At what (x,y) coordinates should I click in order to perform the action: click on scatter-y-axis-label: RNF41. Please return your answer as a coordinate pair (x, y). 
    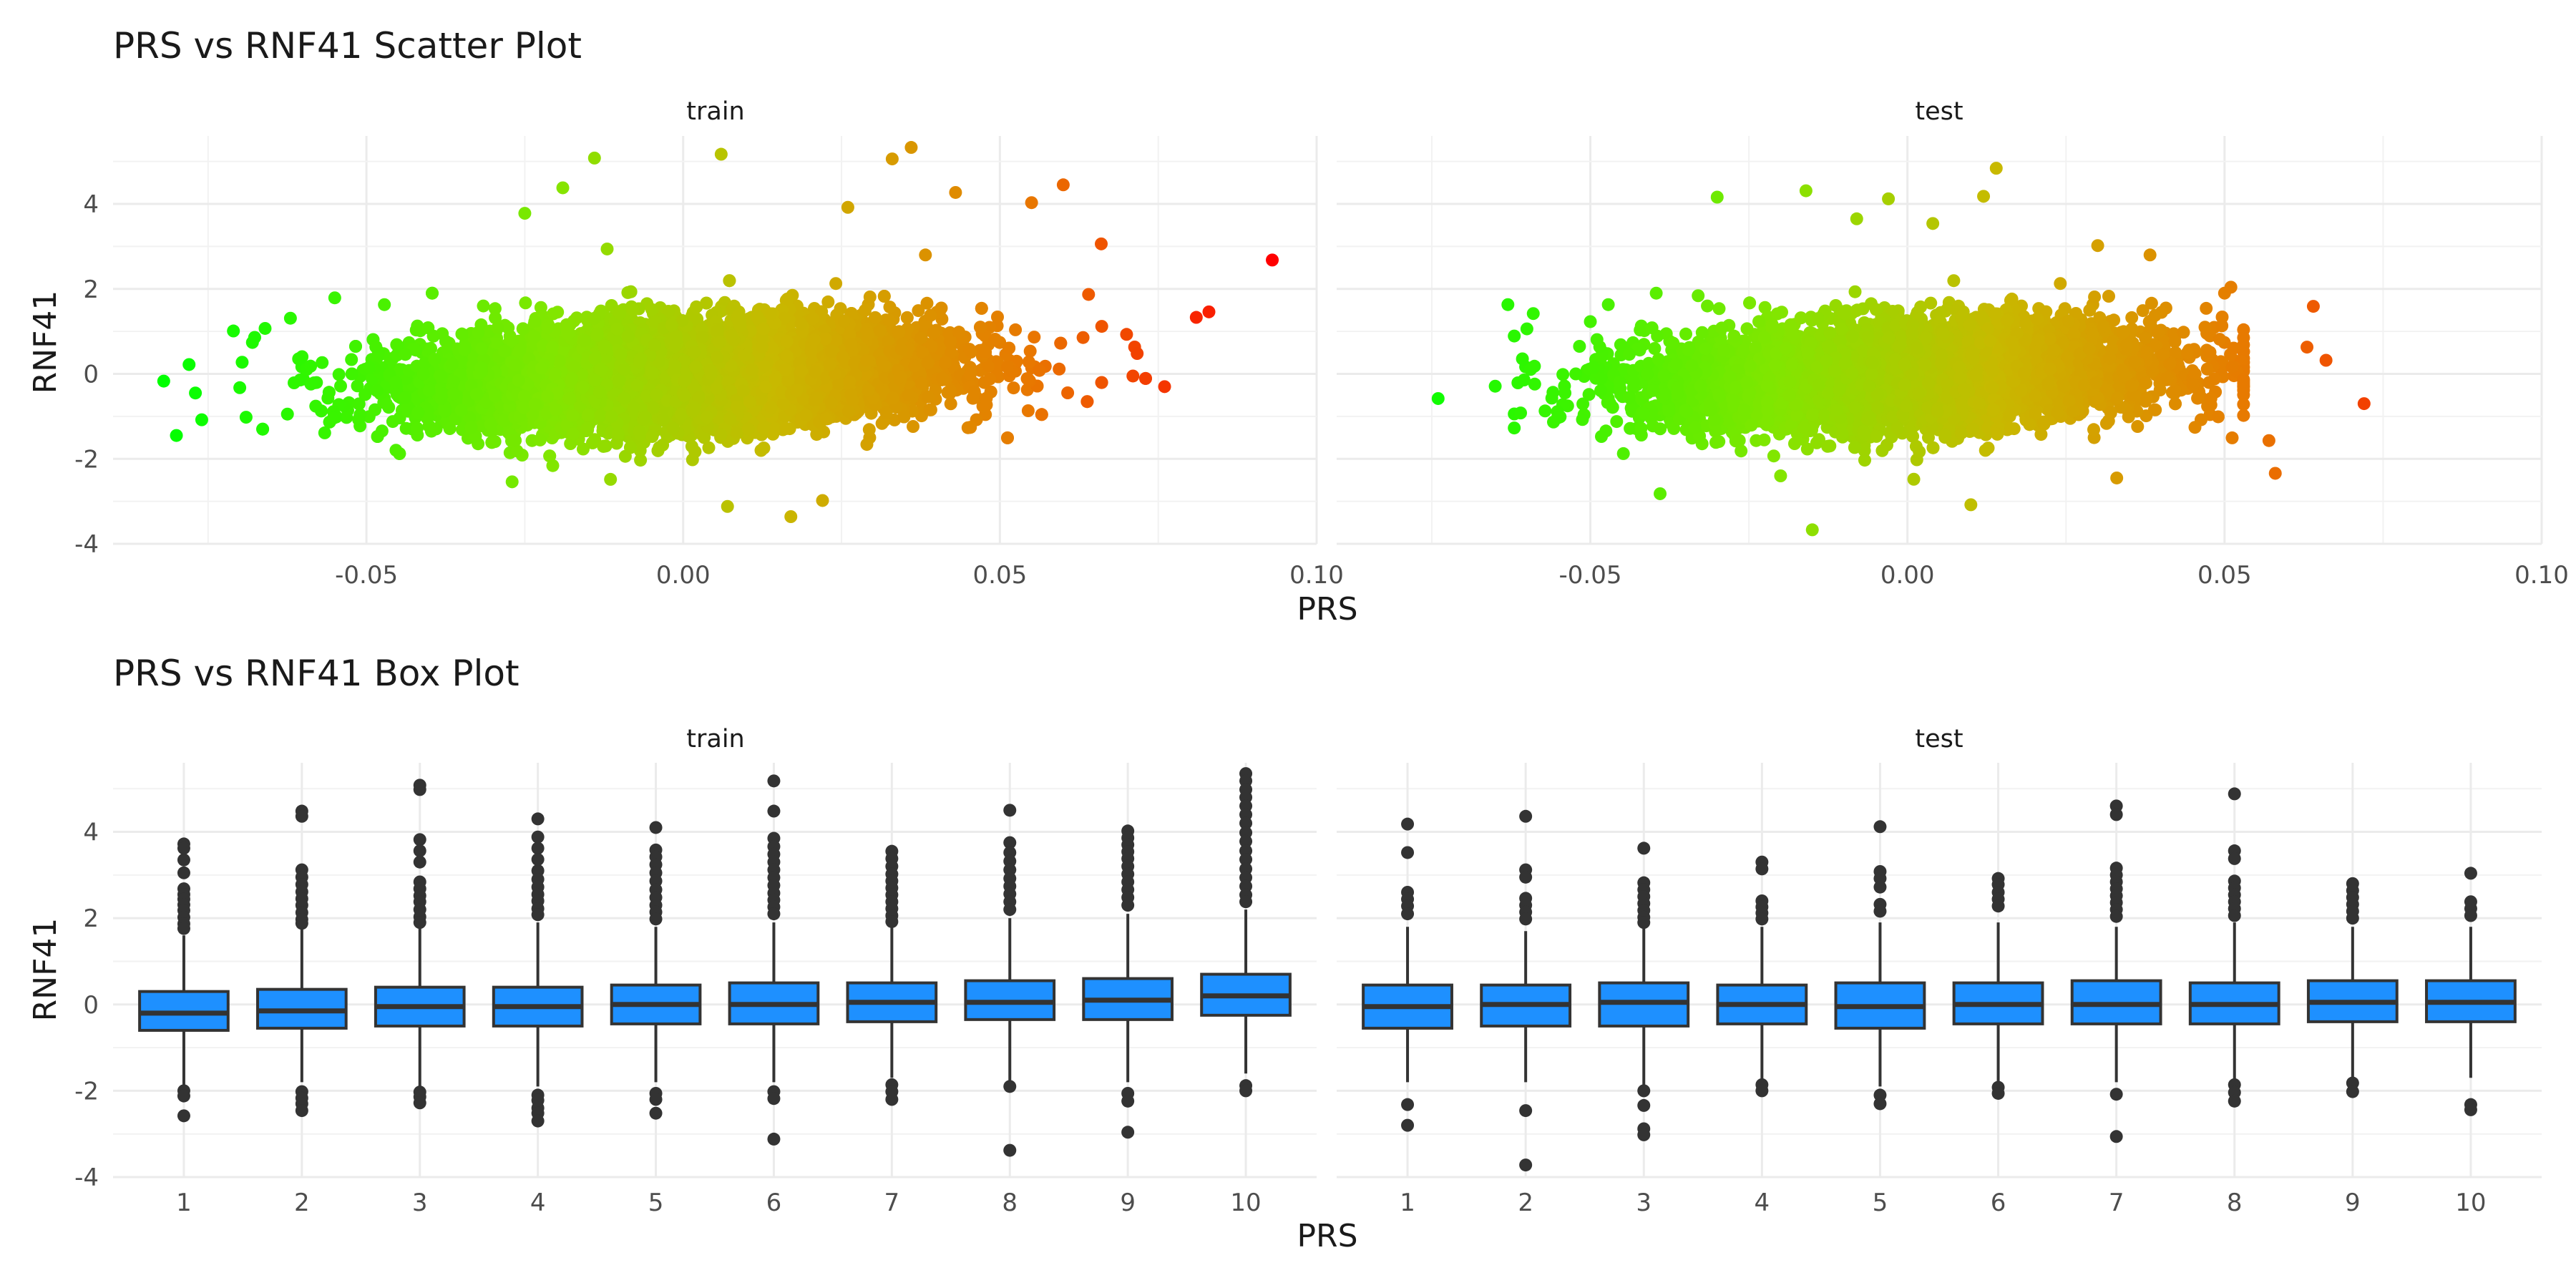
    Looking at the image, I should click on (45, 342).